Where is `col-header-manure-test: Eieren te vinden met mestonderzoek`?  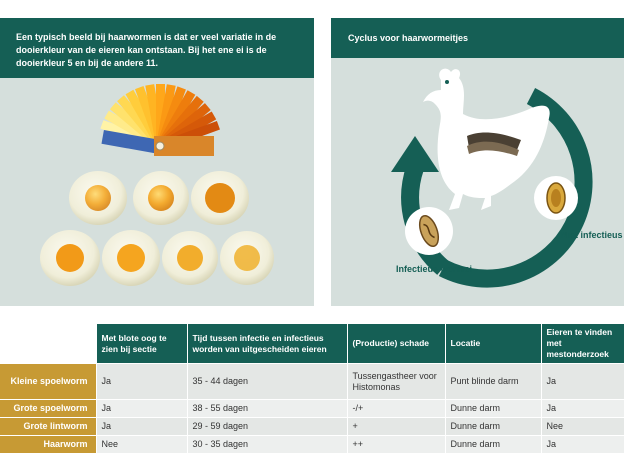 col-header-manure-test: Eieren te vinden met mestonderzoek is located at coordinates (582, 344).